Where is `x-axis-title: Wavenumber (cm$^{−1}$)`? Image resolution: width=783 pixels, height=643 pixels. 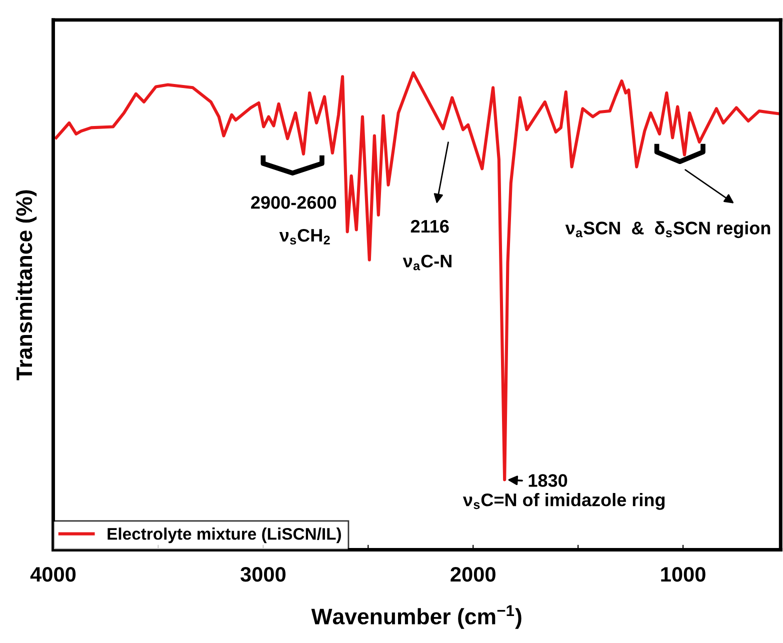 x-axis-title: Wavenumber (cm$^{−1}$) is located at coordinates (416, 617).